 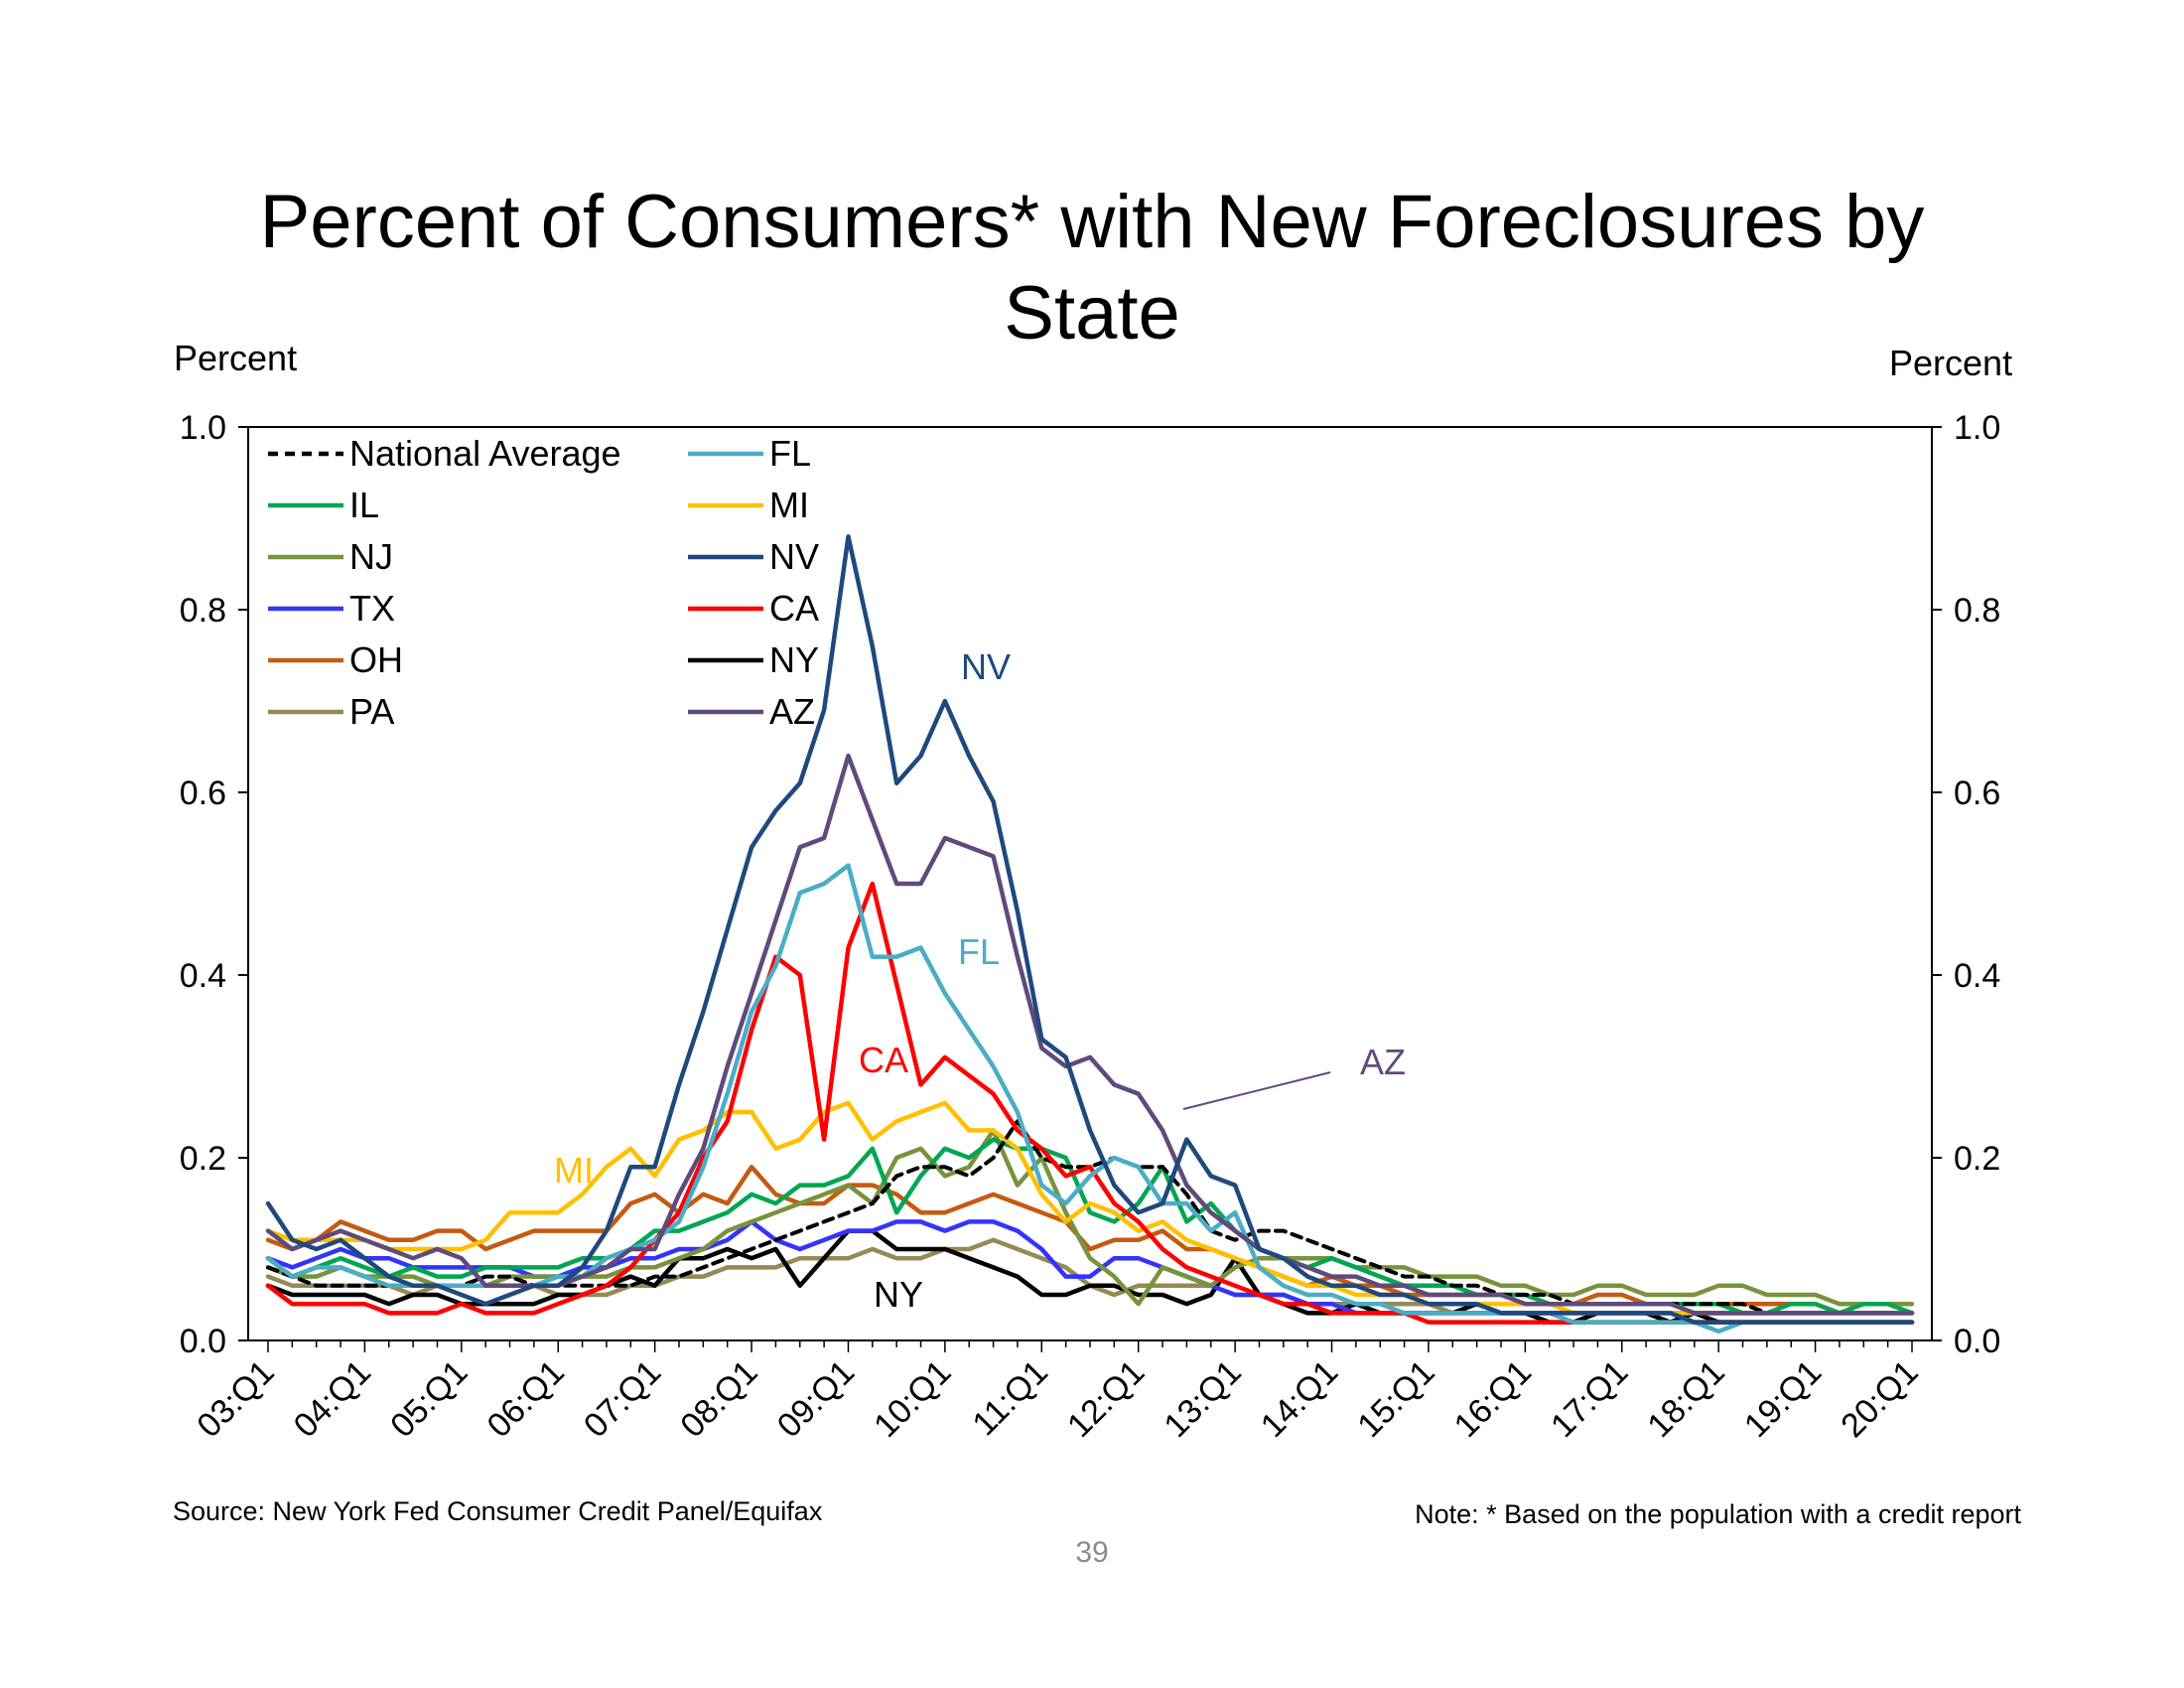 What do you see at coordinates (794, 659) in the screenshot?
I see `legend-label-ny: NY` at bounding box center [794, 659].